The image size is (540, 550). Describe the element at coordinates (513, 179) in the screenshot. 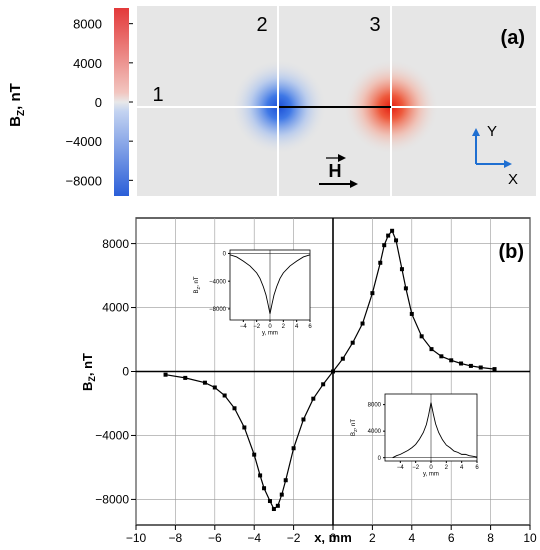

I see `x-axis-letter: X` at that location.